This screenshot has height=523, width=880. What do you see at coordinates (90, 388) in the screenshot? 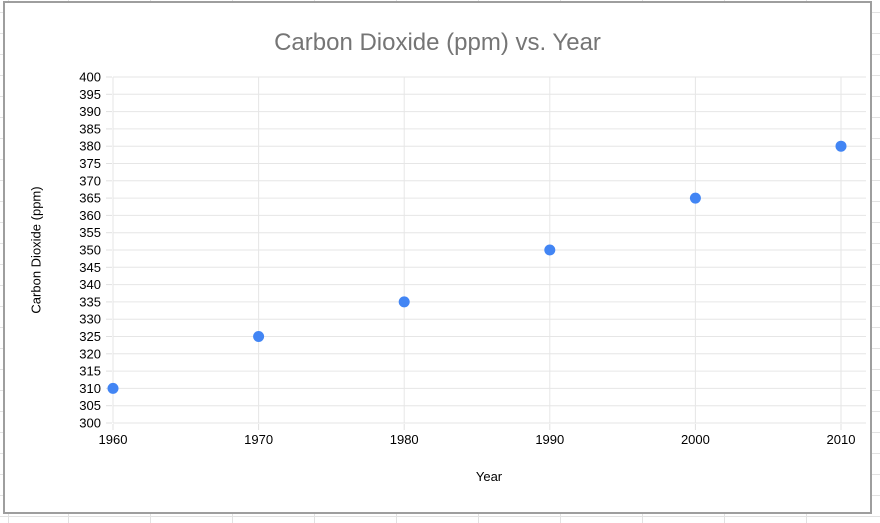
I see `y-tick-label: 310` at bounding box center [90, 388].